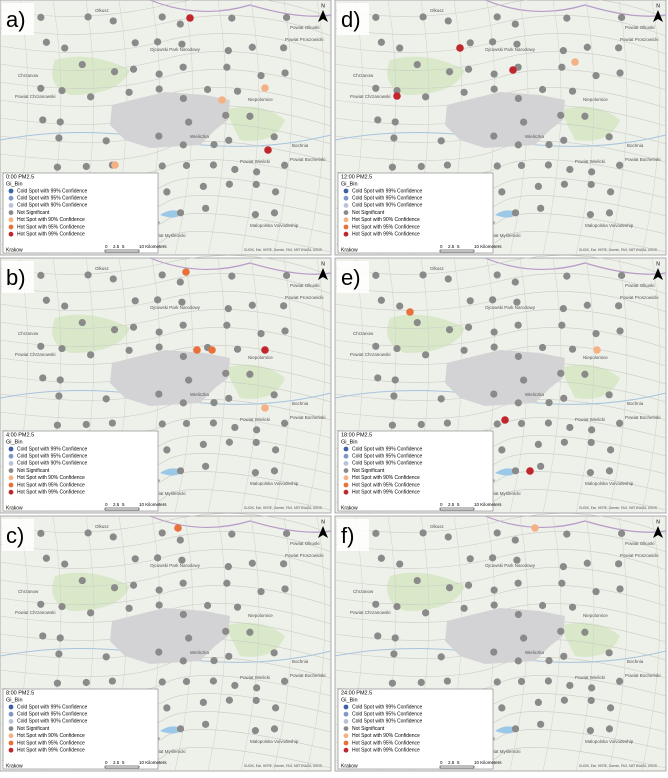  What do you see at coordinates (639, 555) in the screenshot?
I see `place-label: Powiat Proszowicki` at bounding box center [639, 555].